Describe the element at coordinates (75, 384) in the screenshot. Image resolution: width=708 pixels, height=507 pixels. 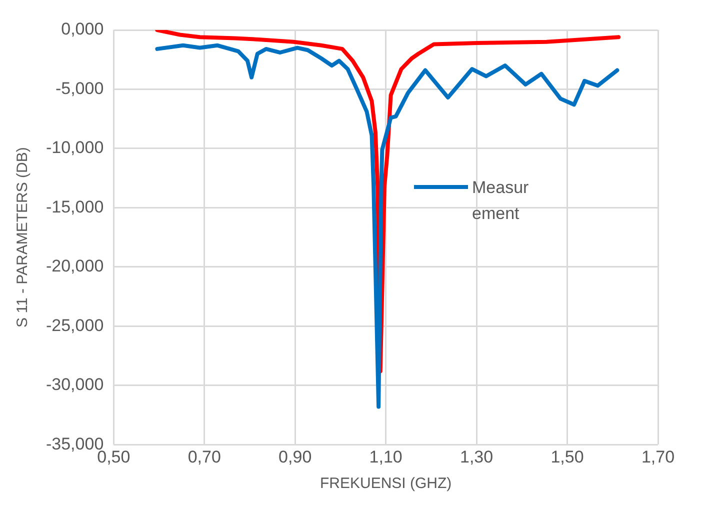
I see `y-tick-label: -30,000` at that location.